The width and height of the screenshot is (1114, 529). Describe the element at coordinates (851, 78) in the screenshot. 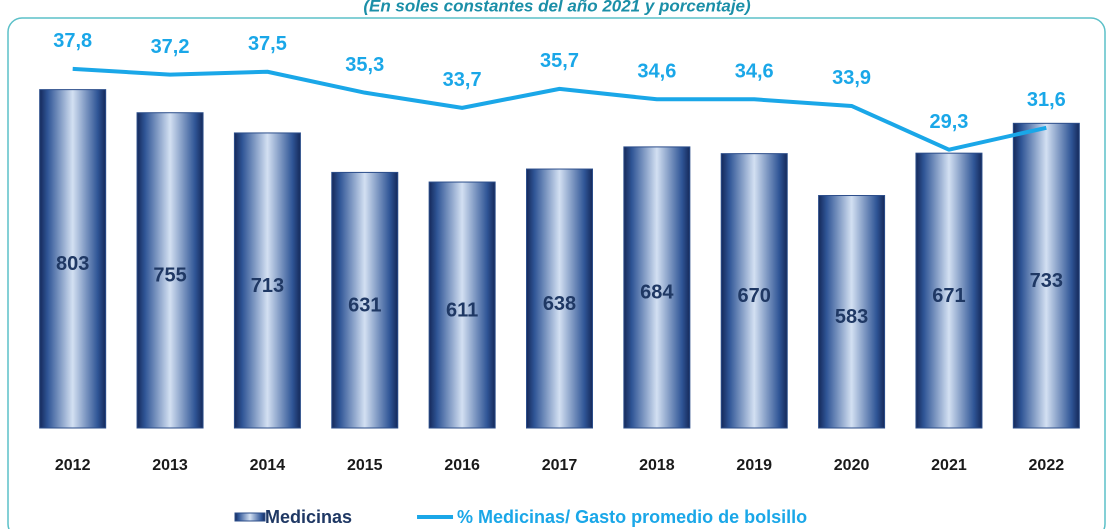

I see `line-value-label: 33,9` at that location.